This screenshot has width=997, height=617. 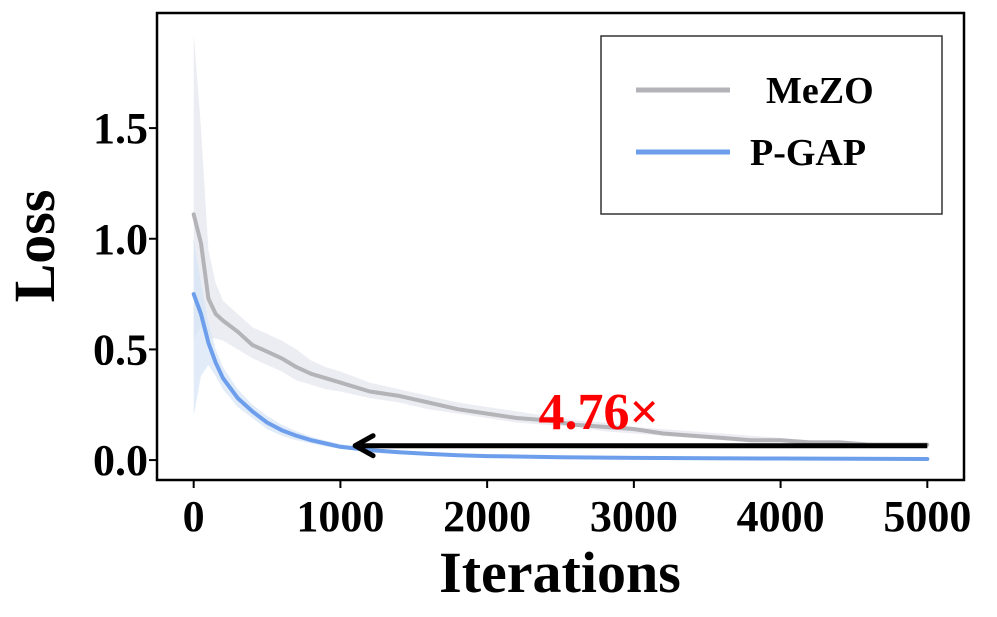 I want to click on y-axis-label: Loss, so click(x=34, y=246).